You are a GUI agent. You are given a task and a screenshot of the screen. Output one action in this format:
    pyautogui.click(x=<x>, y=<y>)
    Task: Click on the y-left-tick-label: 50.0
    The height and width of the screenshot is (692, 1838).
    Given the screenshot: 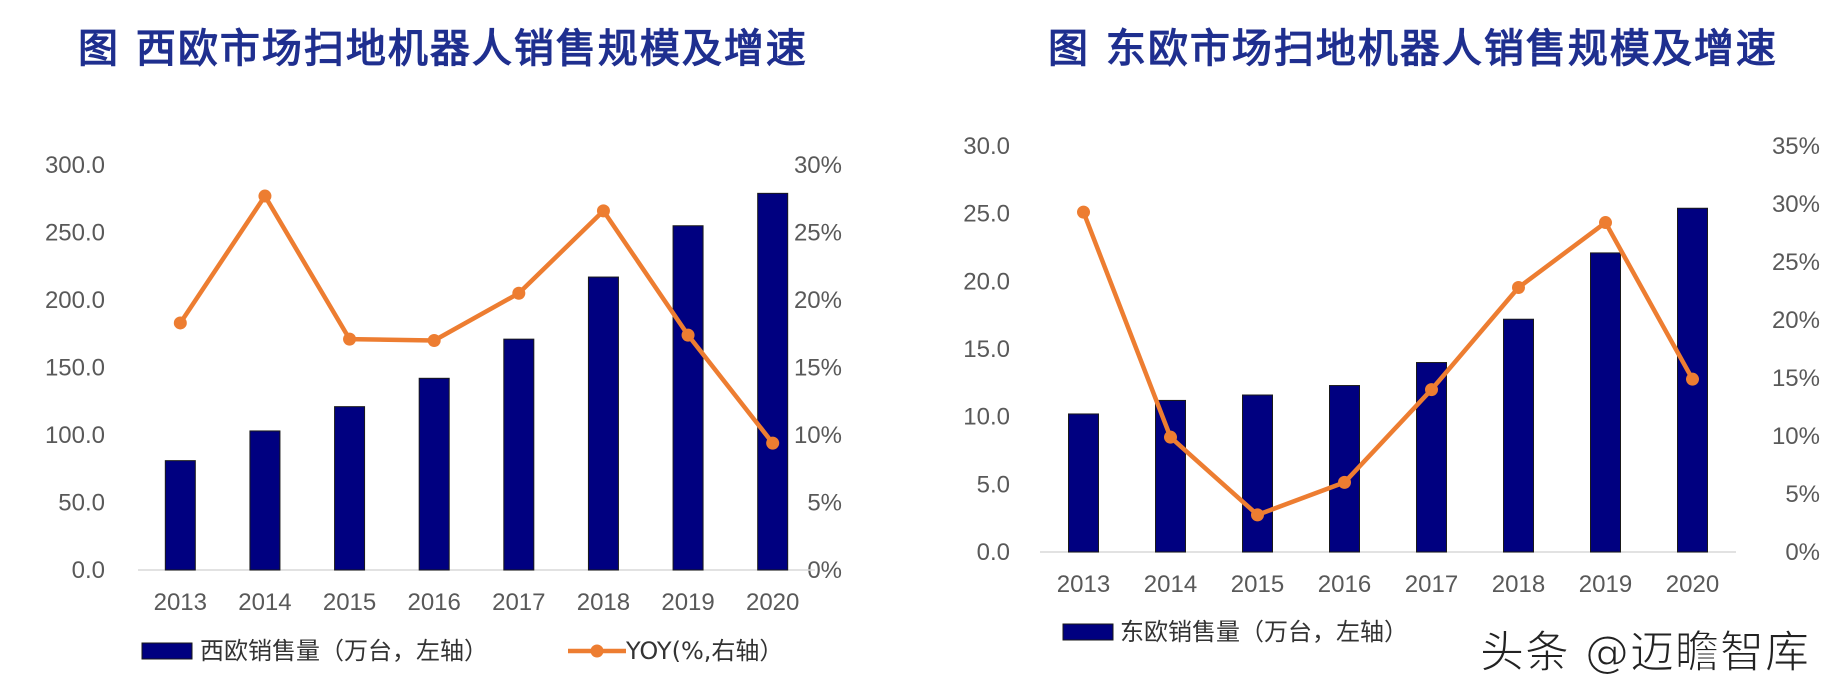 What is the action you would take?
    pyautogui.click(x=81, y=503)
    